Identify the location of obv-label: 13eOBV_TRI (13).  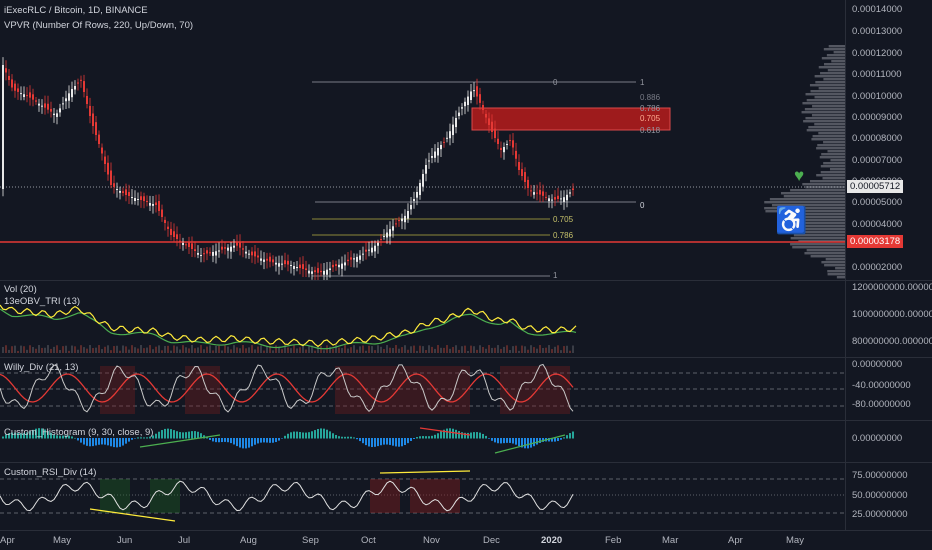
(42, 301).